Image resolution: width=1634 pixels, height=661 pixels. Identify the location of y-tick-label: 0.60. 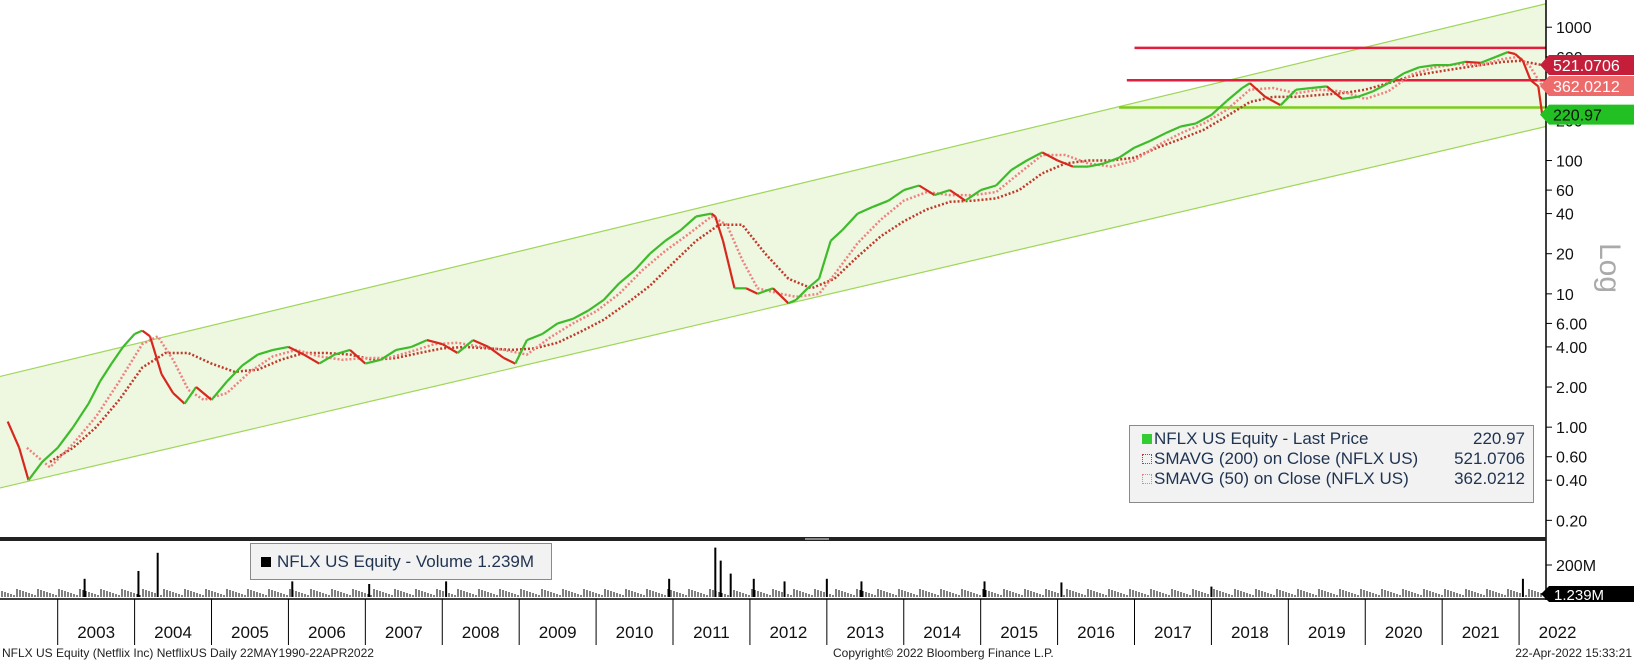
(1571, 458).